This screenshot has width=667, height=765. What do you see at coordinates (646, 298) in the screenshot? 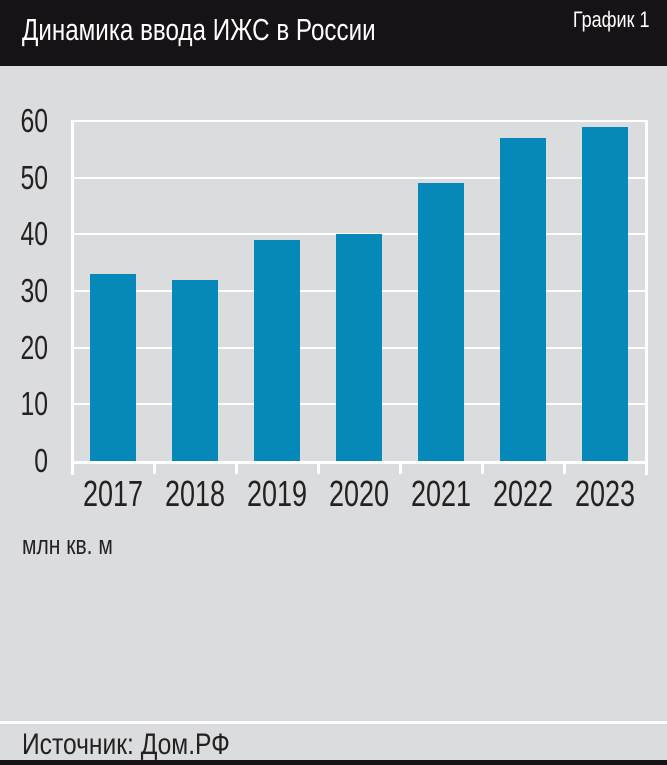
I see `plot-right-border` at bounding box center [646, 298].